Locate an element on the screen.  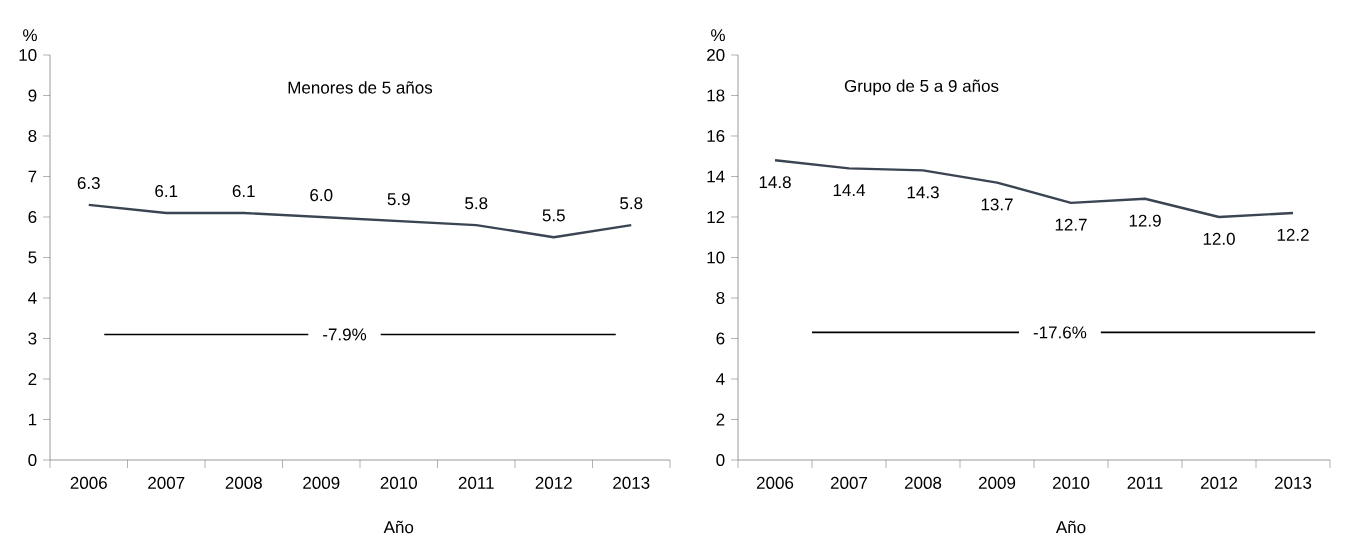
y-tick-label: 9 is located at coordinates (32, 95).